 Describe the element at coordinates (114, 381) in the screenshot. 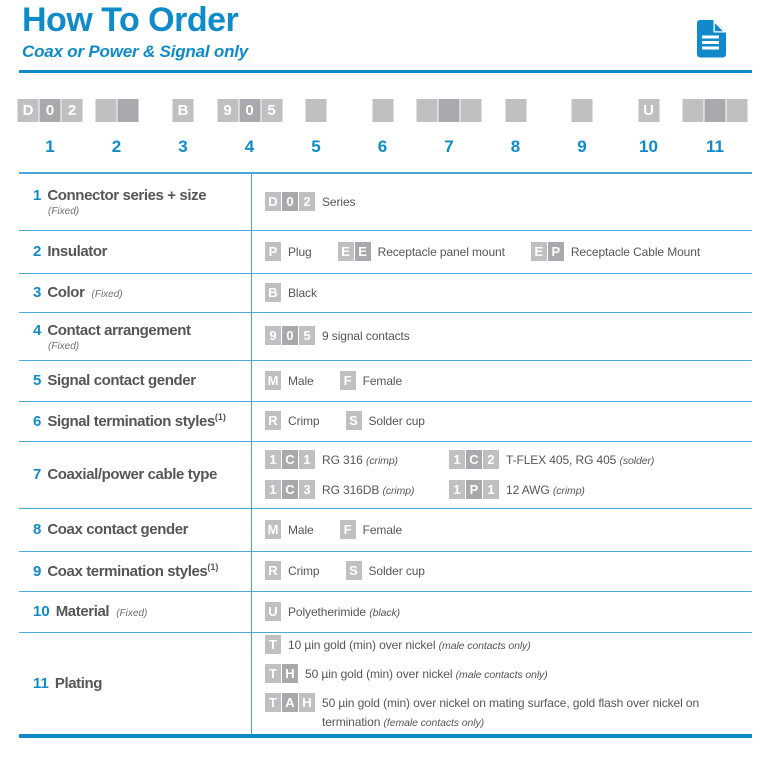

I see `row-label-line: 5 Signal contact gender` at that location.